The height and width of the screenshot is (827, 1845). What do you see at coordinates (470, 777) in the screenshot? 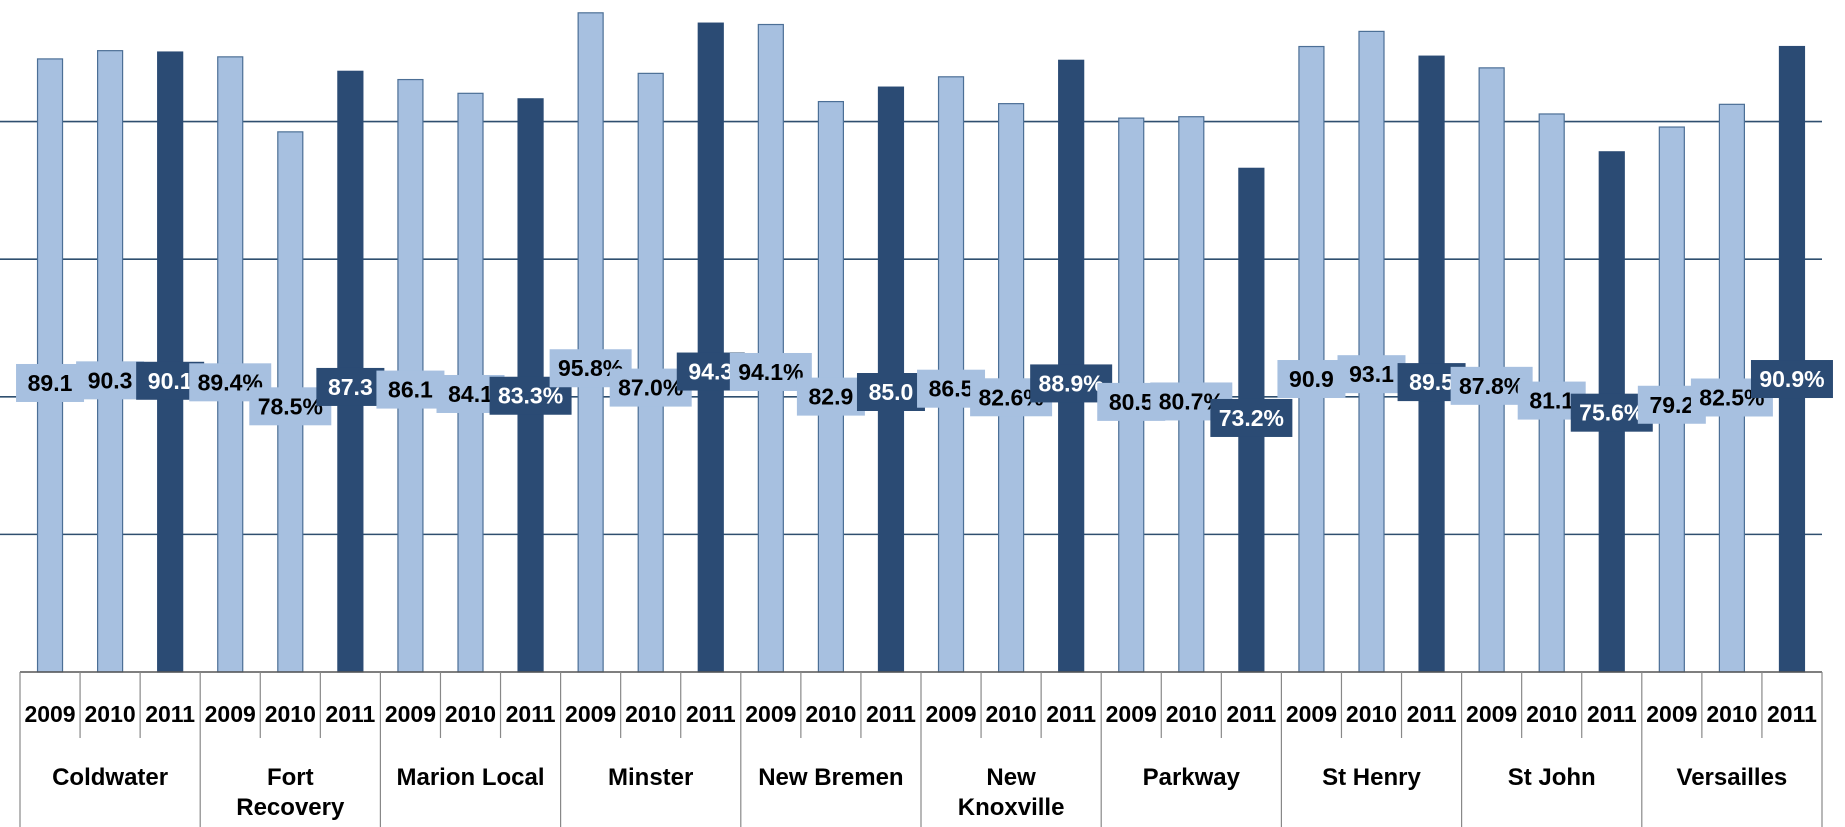
I see `category-label: Marion Local` at bounding box center [470, 777].